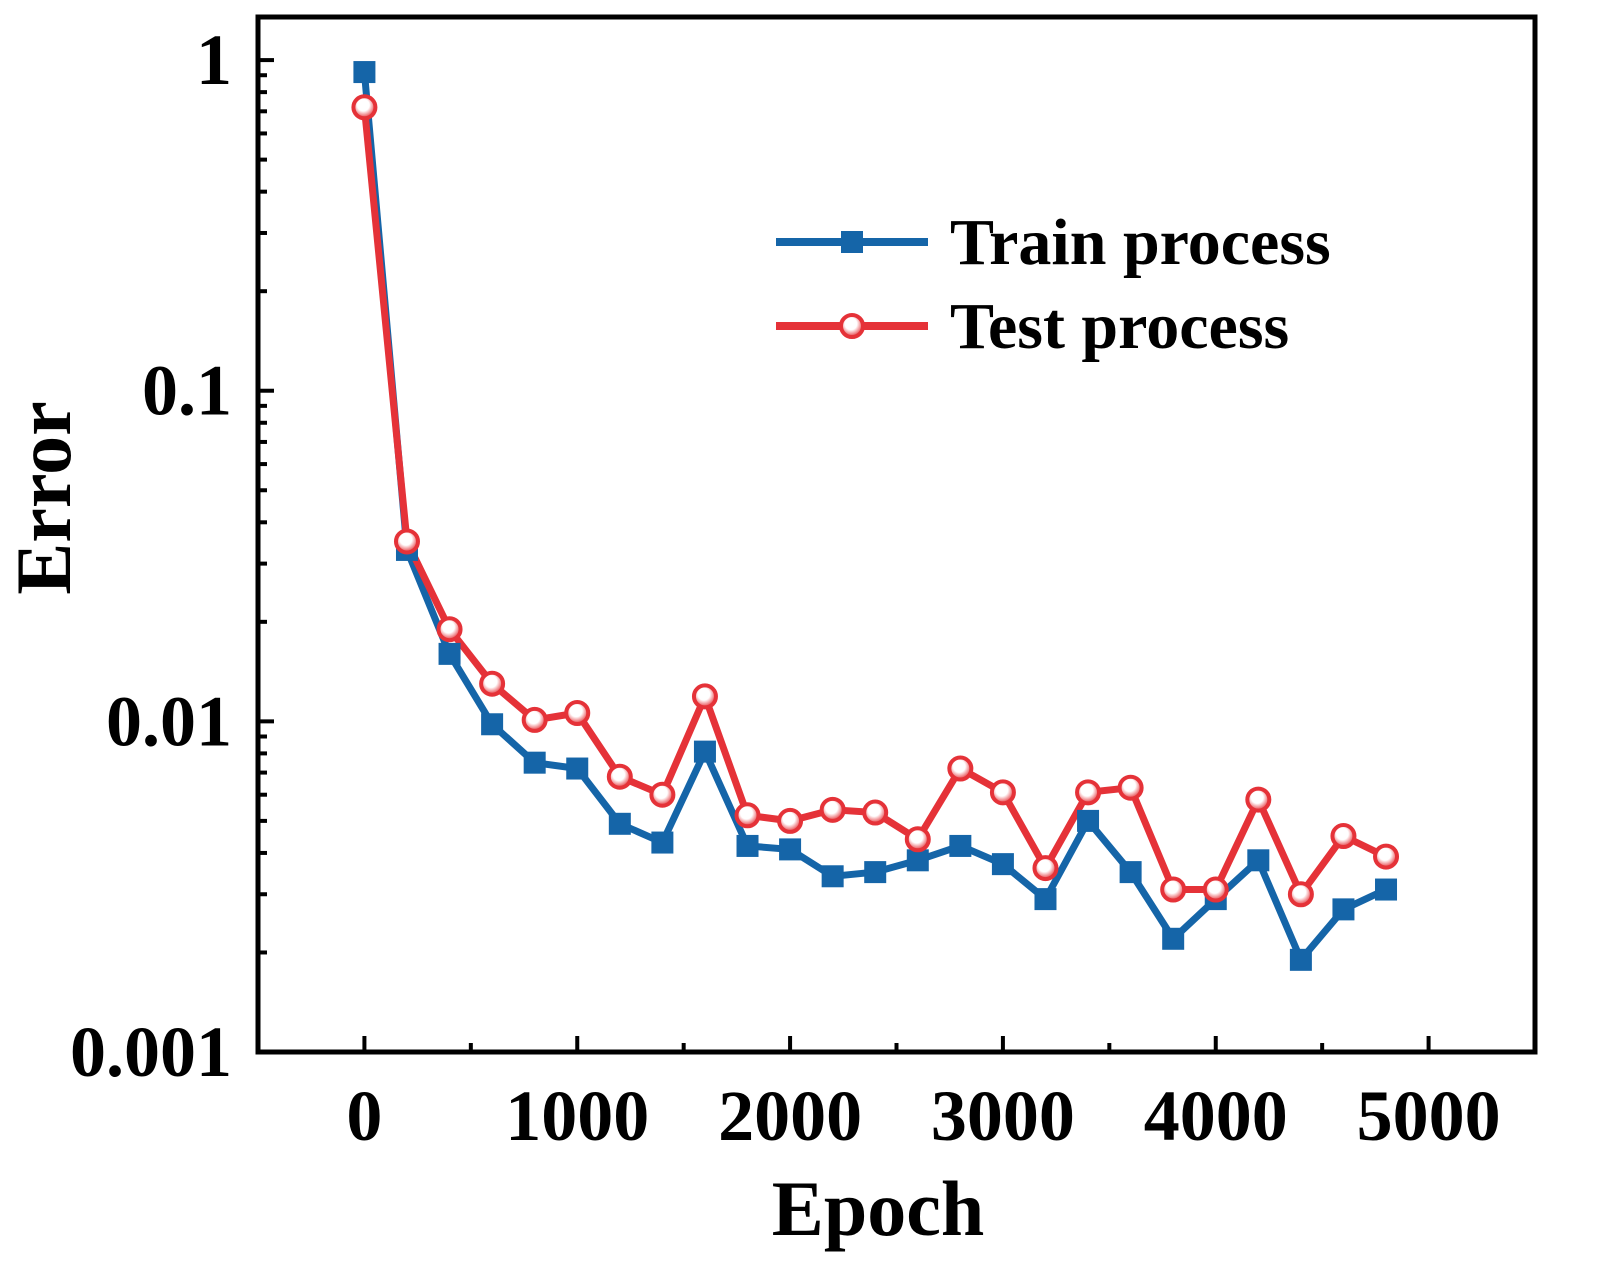  Describe the element at coordinates (923, 1116) in the screenshot. I see `x-tick-labels: 0 1000 2000 3000 4000 5000` at that location.